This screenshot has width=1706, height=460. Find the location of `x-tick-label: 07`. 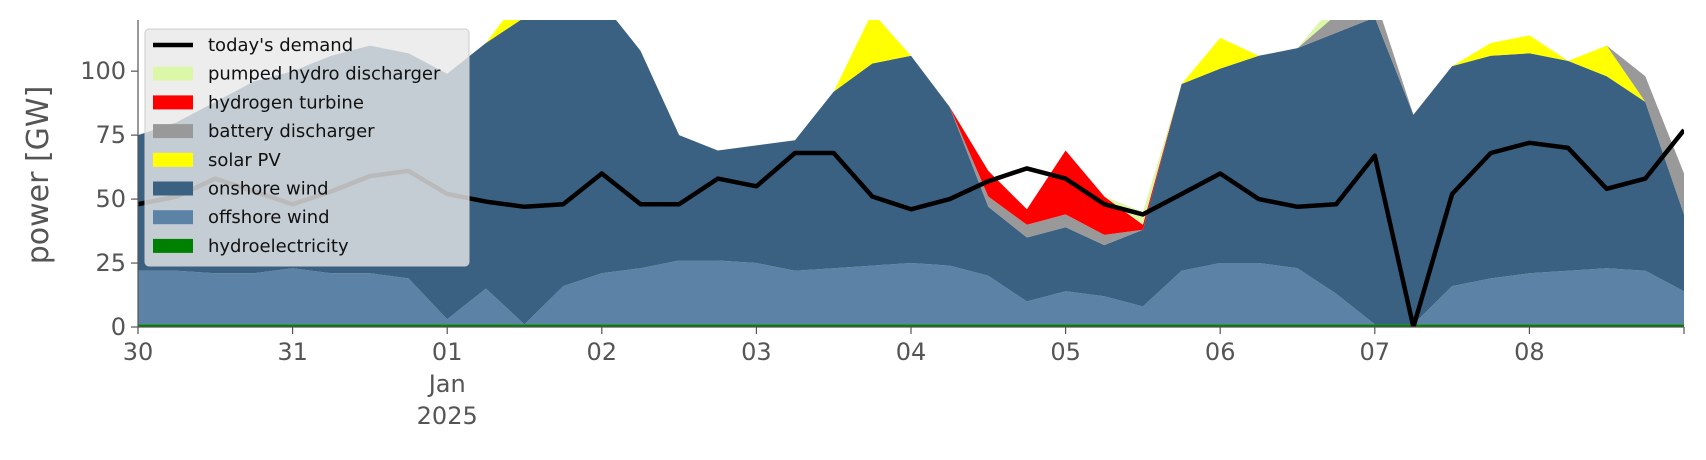

x-tick-label: 07 is located at coordinates (1375, 352).